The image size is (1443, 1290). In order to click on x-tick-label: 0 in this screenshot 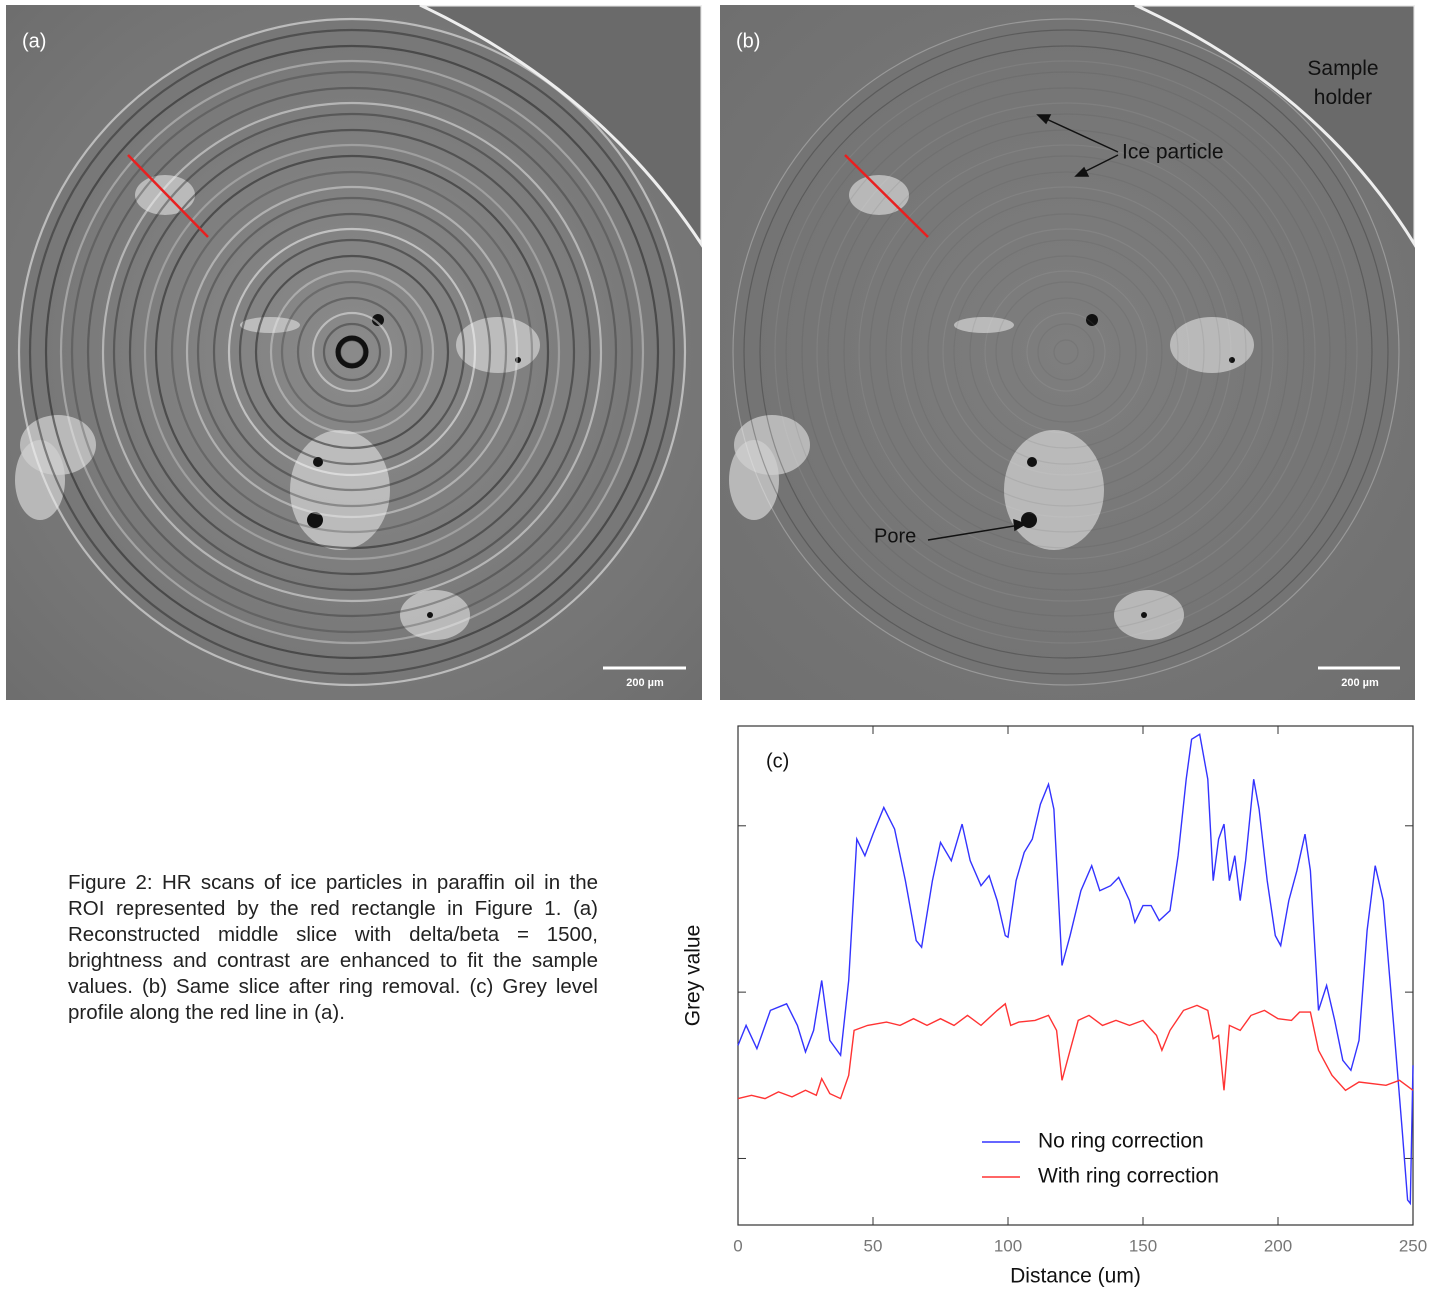, I will do `click(737, 1245)`.